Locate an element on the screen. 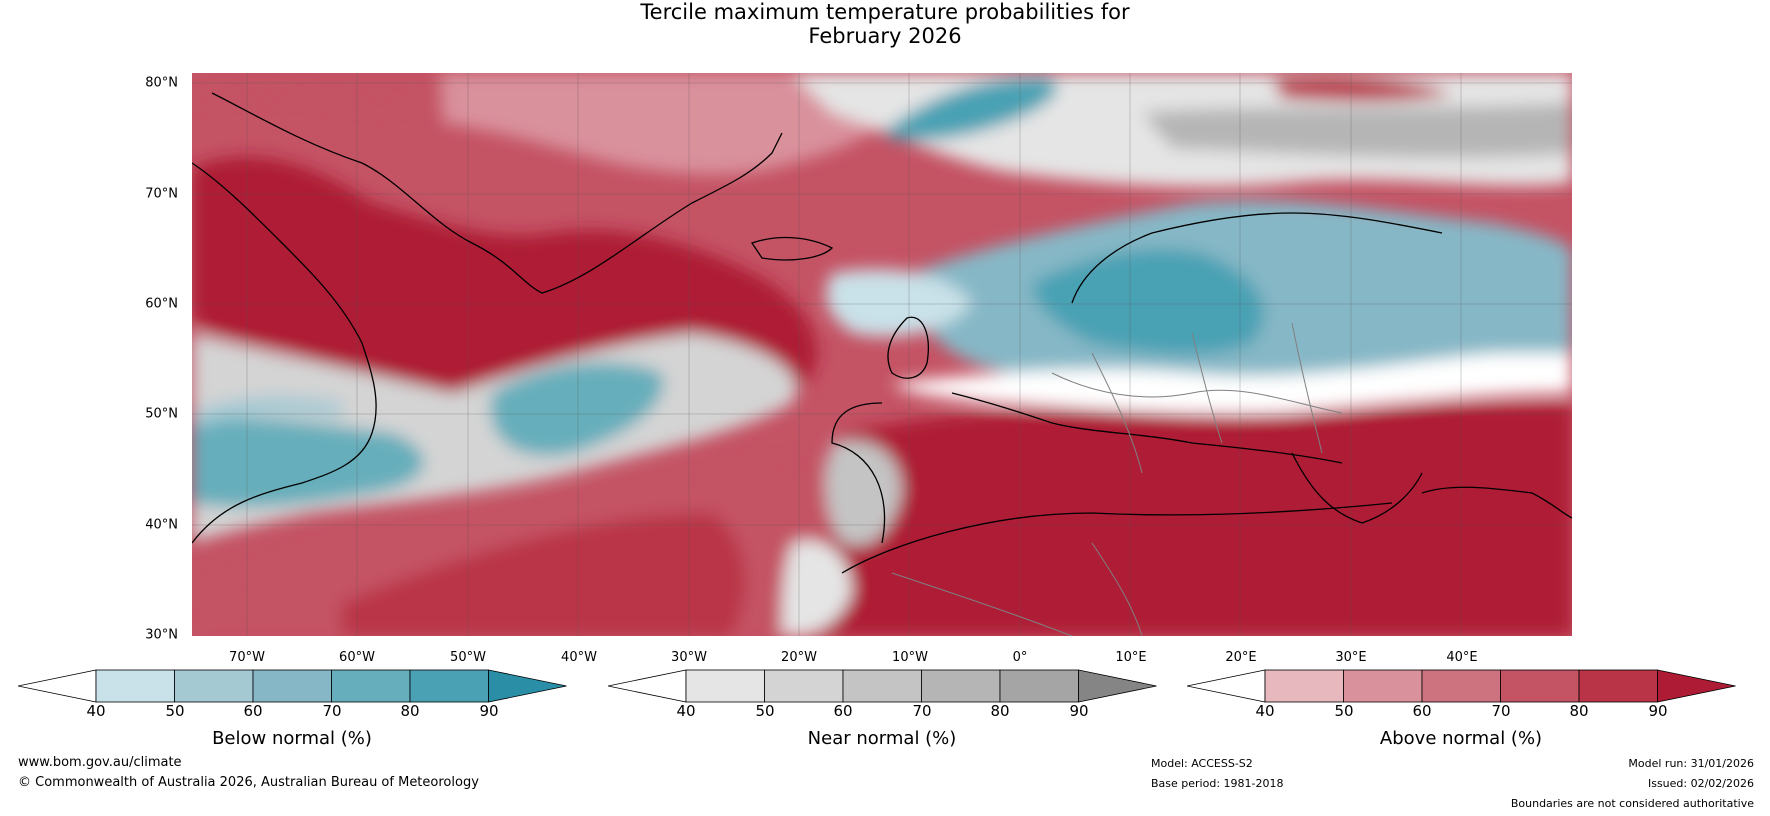 The width and height of the screenshot is (1770, 816). europe-south-coast is located at coordinates (1147, 428).